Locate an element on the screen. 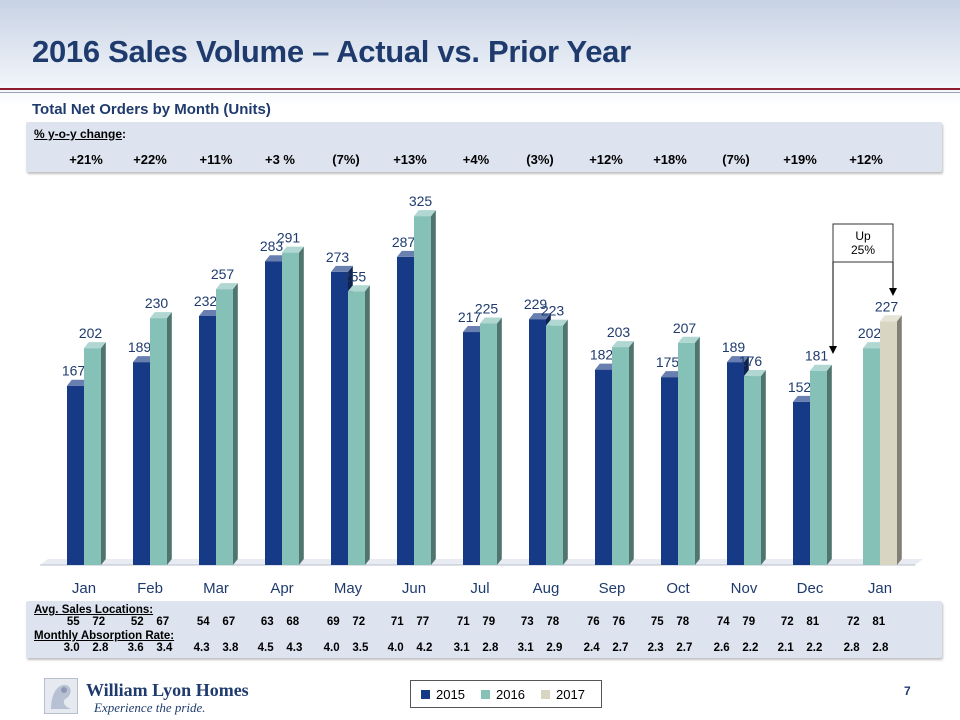 This screenshot has height=720, width=960. absorption-rate-value: 3.6 3.4 is located at coordinates (150, 648).